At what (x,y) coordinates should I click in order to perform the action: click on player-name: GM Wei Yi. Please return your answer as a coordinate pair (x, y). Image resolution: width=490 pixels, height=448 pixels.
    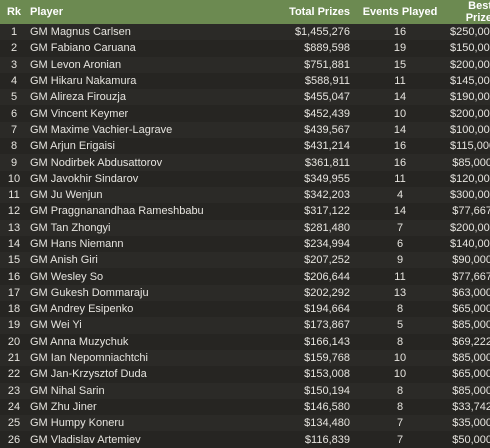
    Looking at the image, I should click on (131, 325).